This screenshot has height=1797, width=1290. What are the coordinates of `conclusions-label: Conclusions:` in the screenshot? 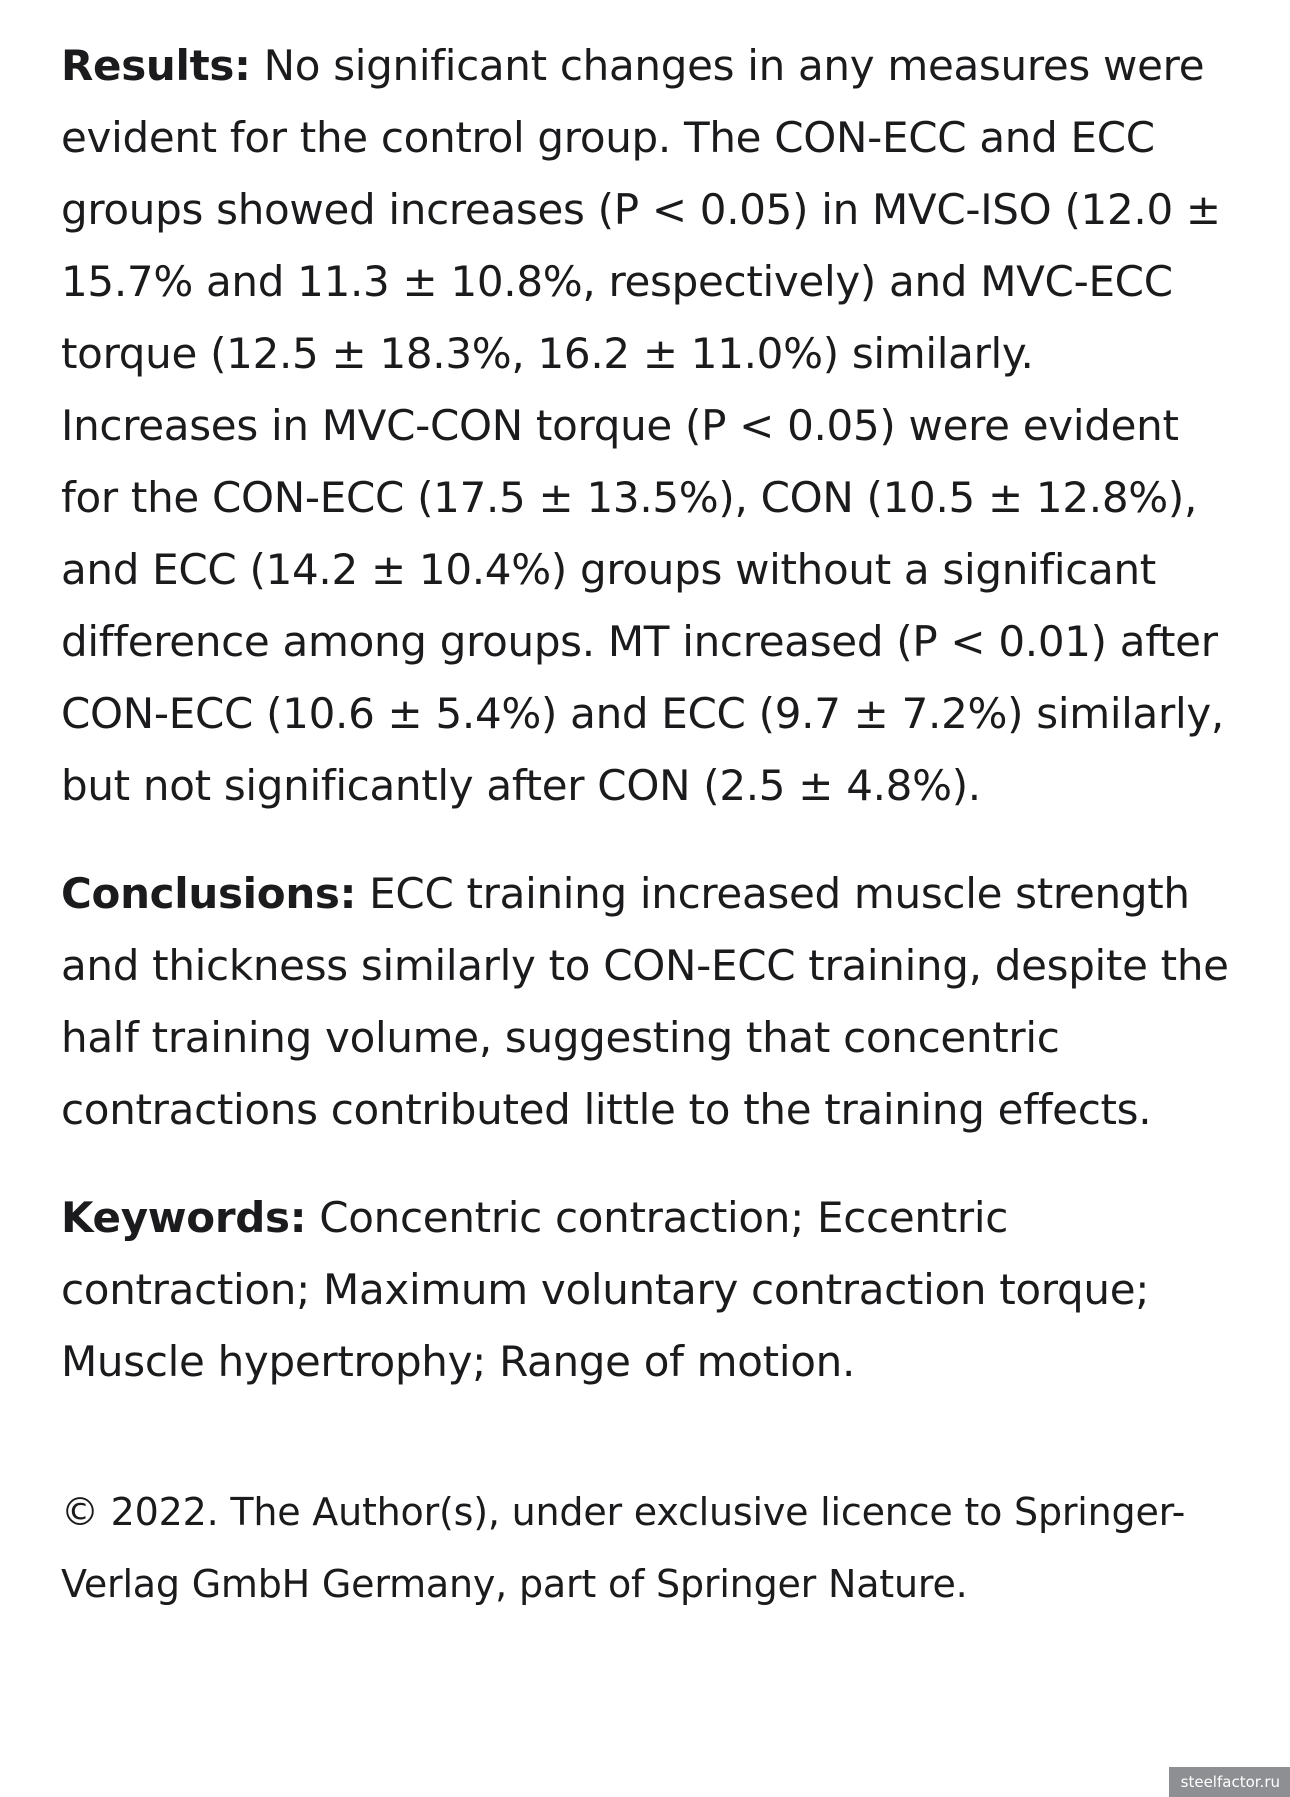 It's located at (209, 893).